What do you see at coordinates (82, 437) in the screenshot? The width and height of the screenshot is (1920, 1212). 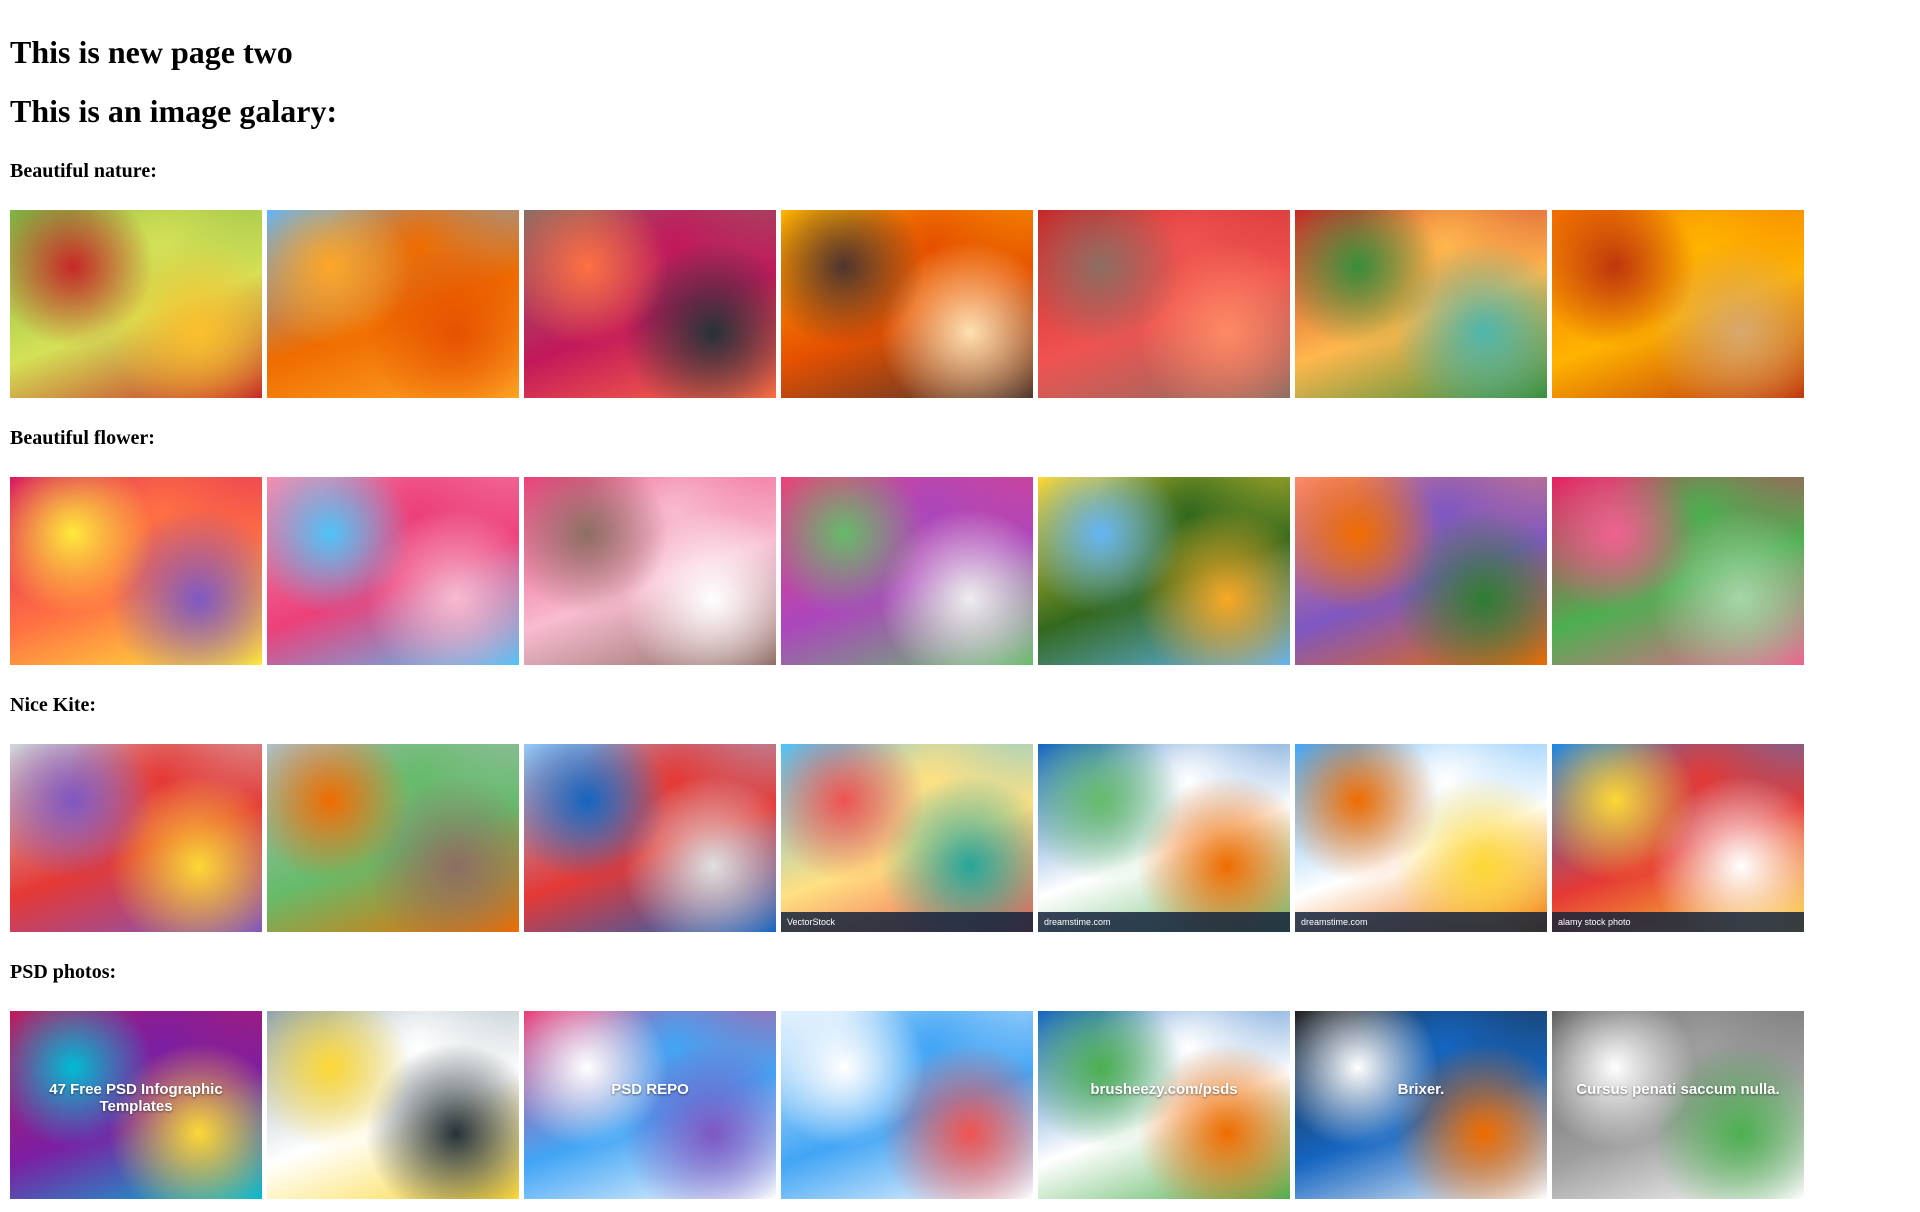 I see `section-label: Beautiful flower:` at bounding box center [82, 437].